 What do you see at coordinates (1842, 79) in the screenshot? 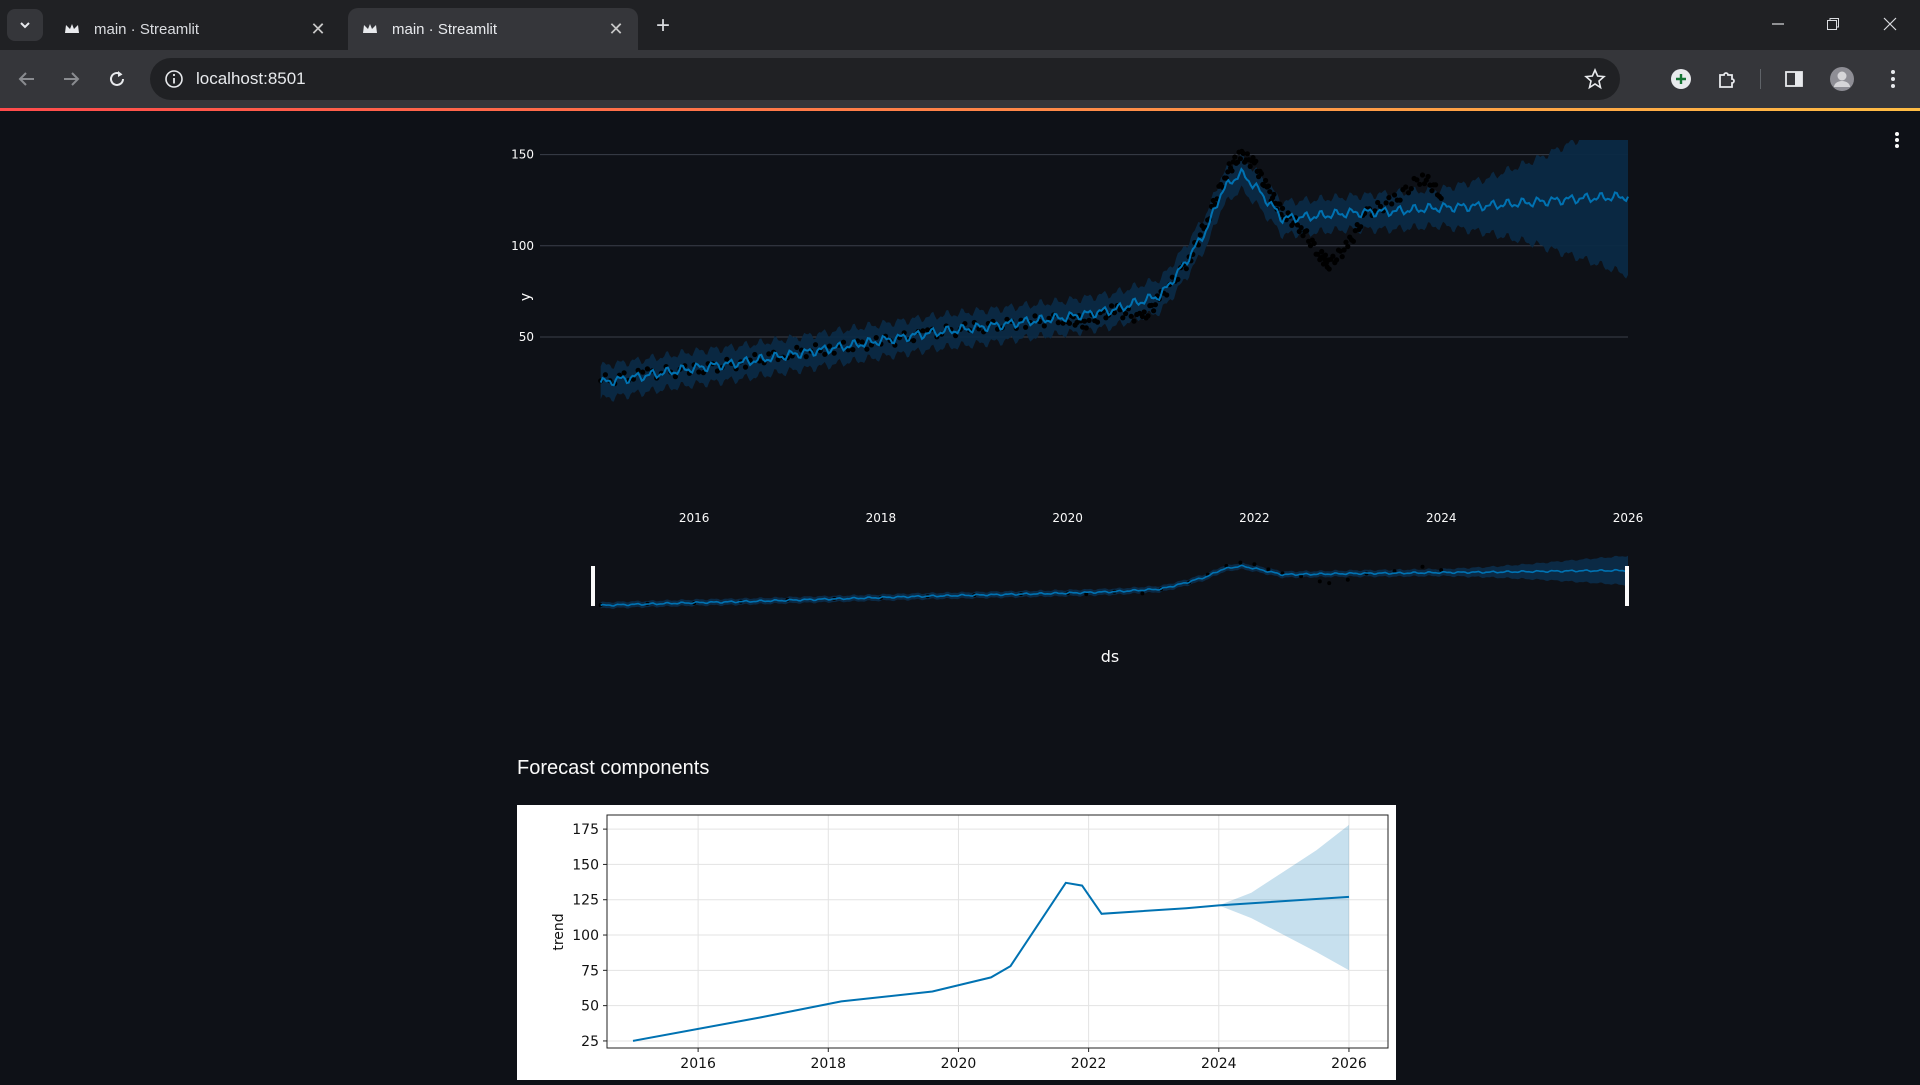
I see `profile-avatar` at bounding box center [1842, 79].